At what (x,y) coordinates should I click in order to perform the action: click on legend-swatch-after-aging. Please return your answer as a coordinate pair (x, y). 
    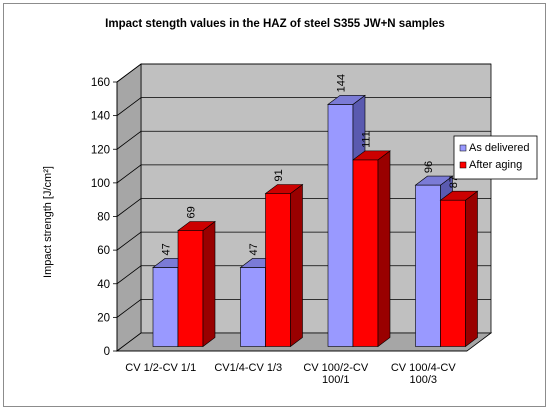
    Looking at the image, I should click on (463, 165).